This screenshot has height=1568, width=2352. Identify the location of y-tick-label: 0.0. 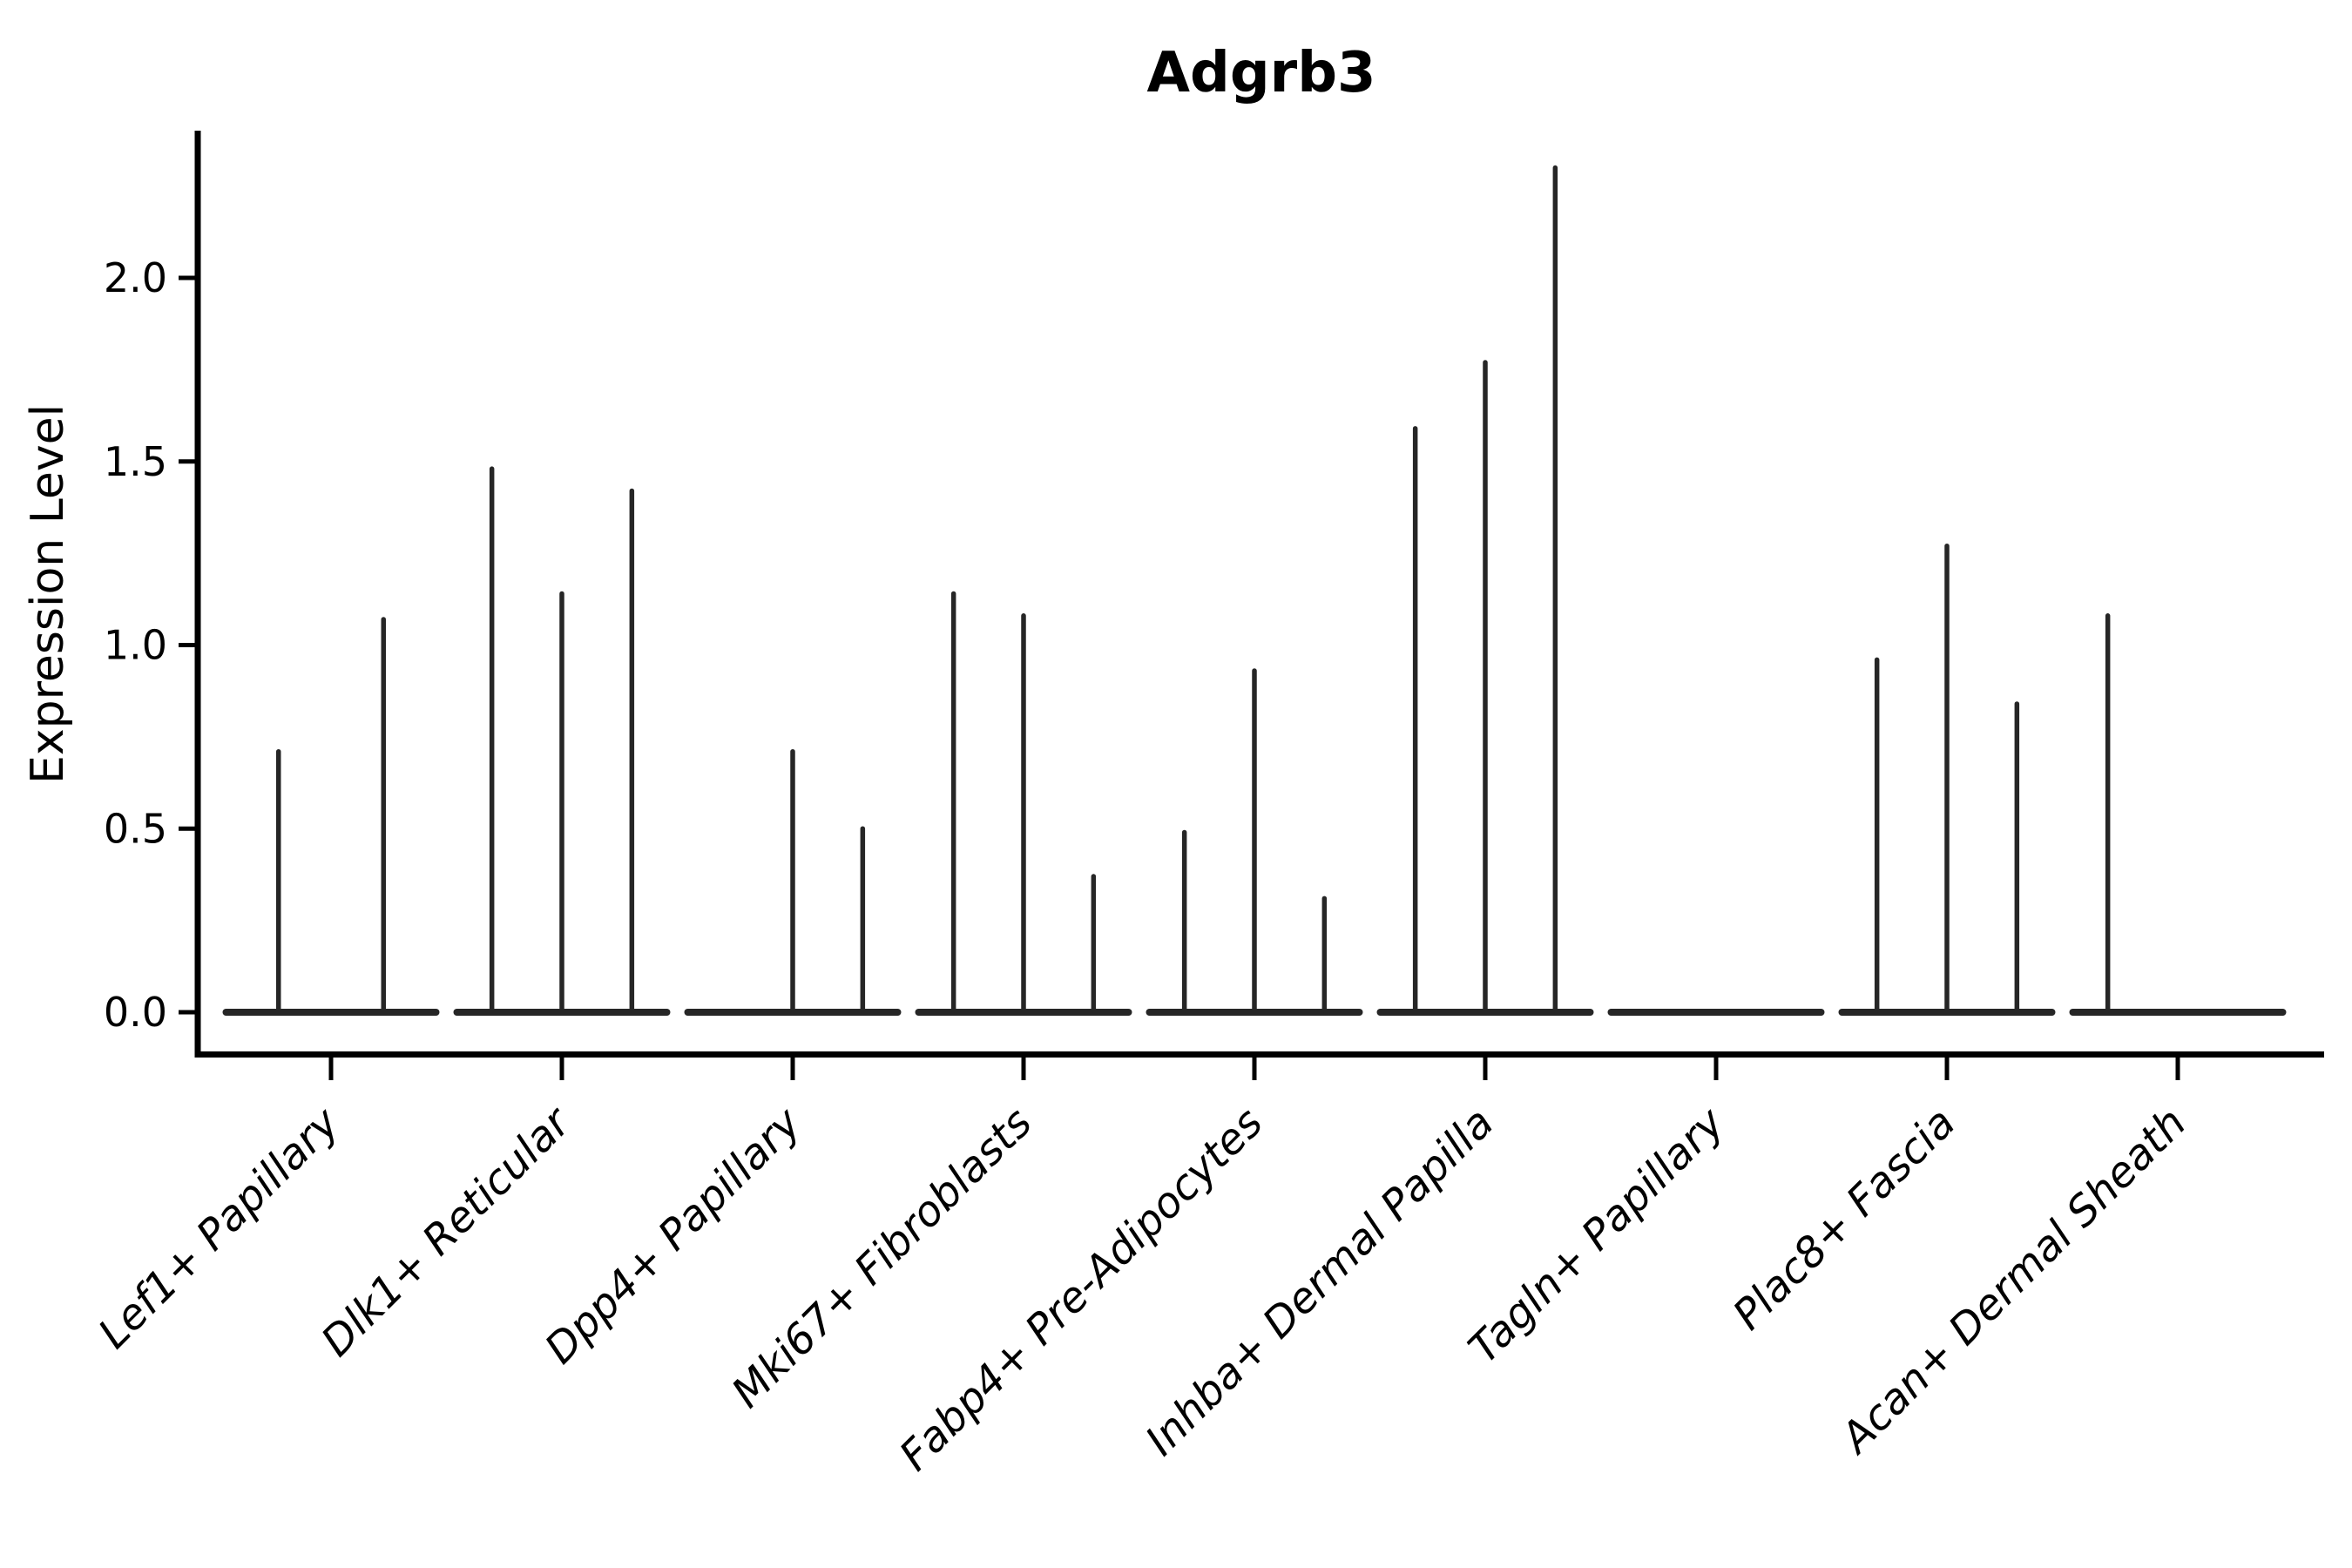
(135, 1013).